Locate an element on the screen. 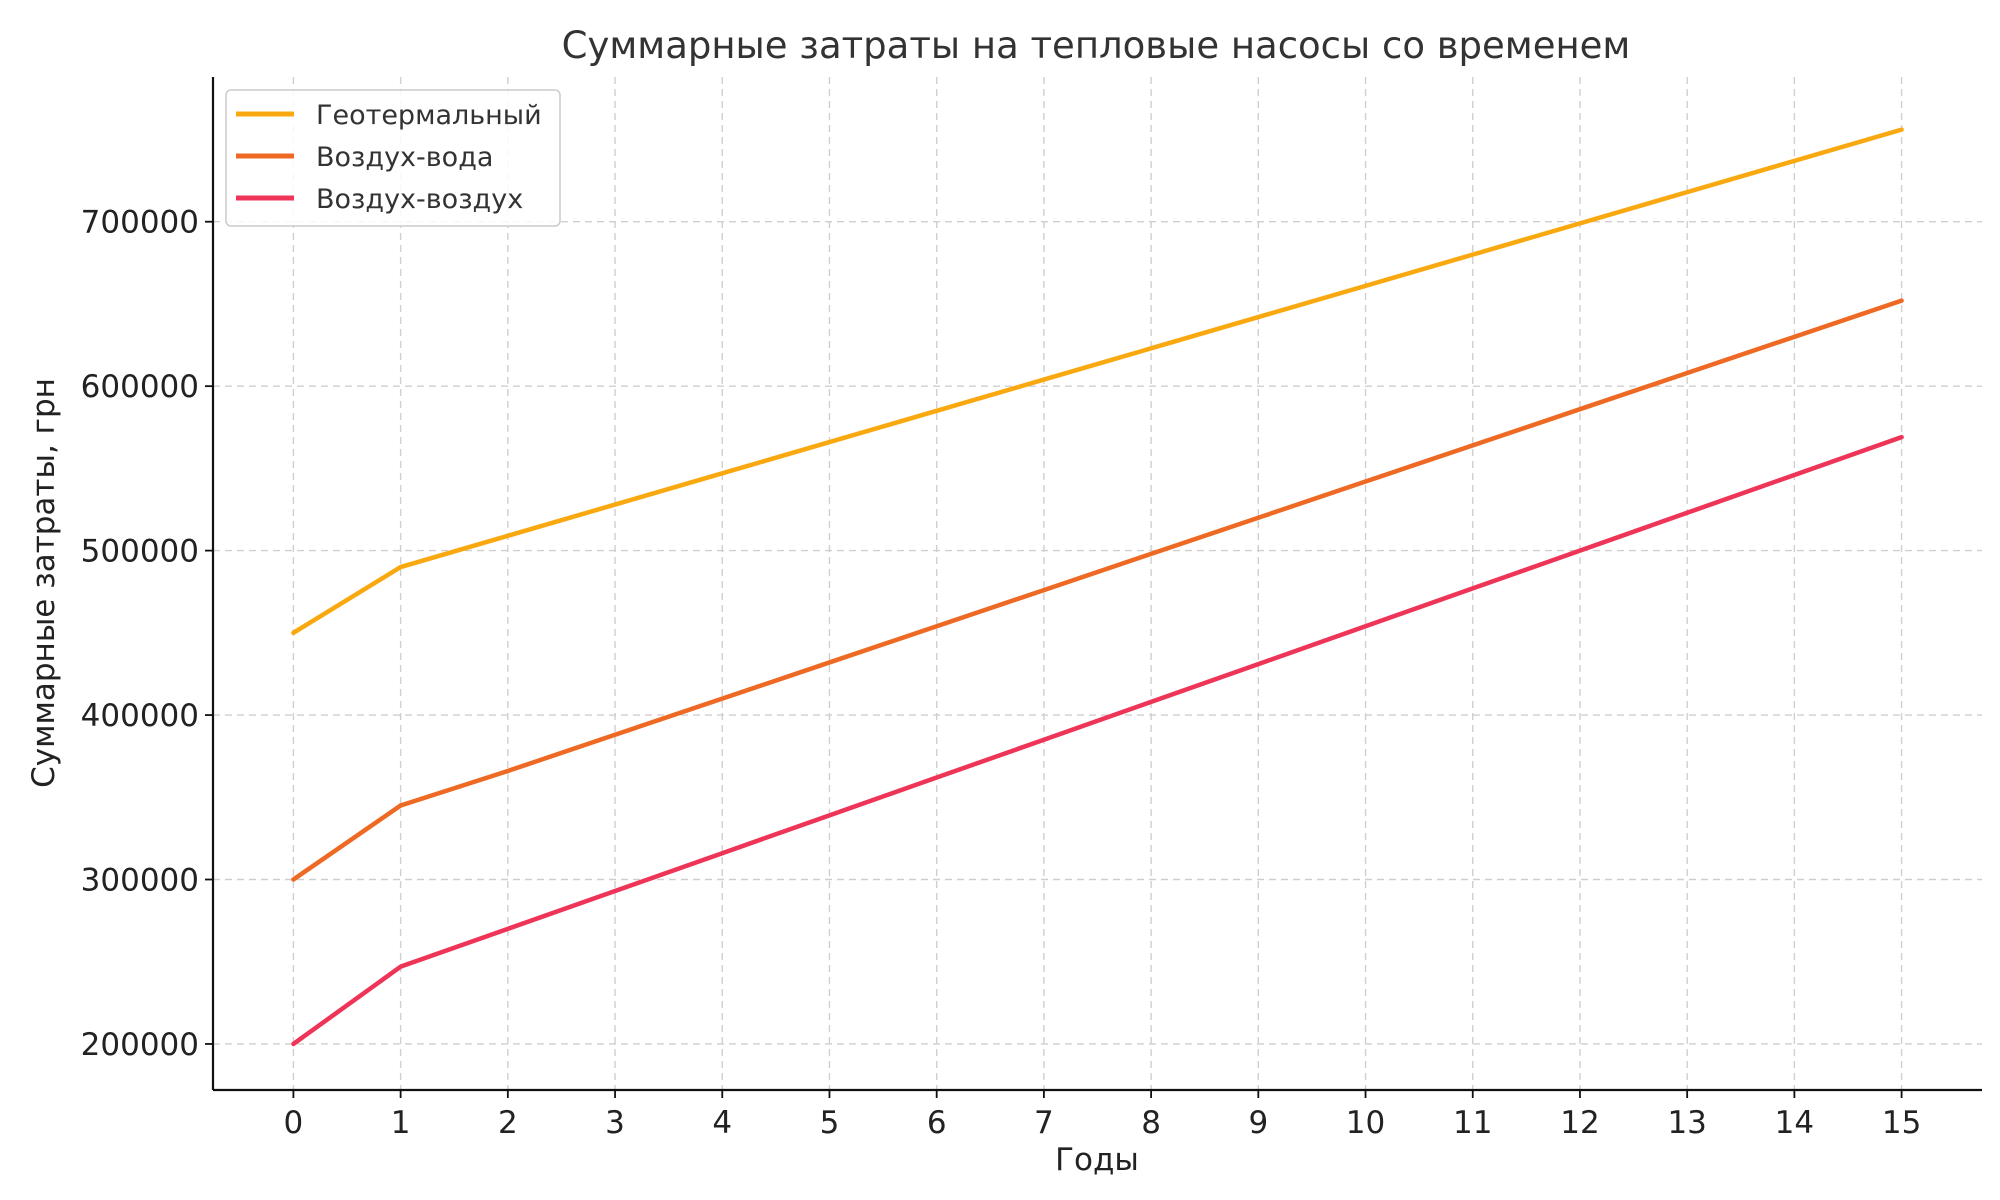  x-tick-label: 13 is located at coordinates (1686, 1123).